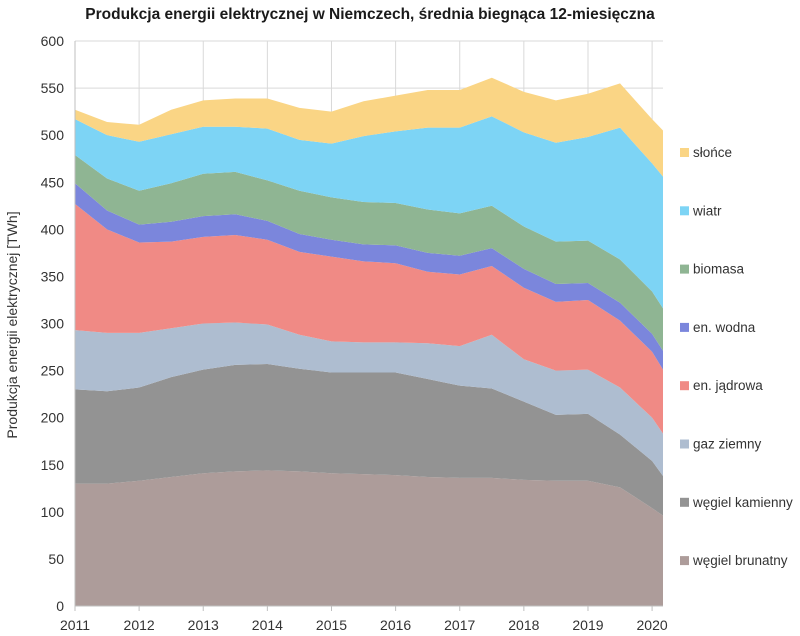 The image size is (800, 636). What do you see at coordinates (53, 276) in the screenshot?
I see `y-tick-label: 350` at bounding box center [53, 276].